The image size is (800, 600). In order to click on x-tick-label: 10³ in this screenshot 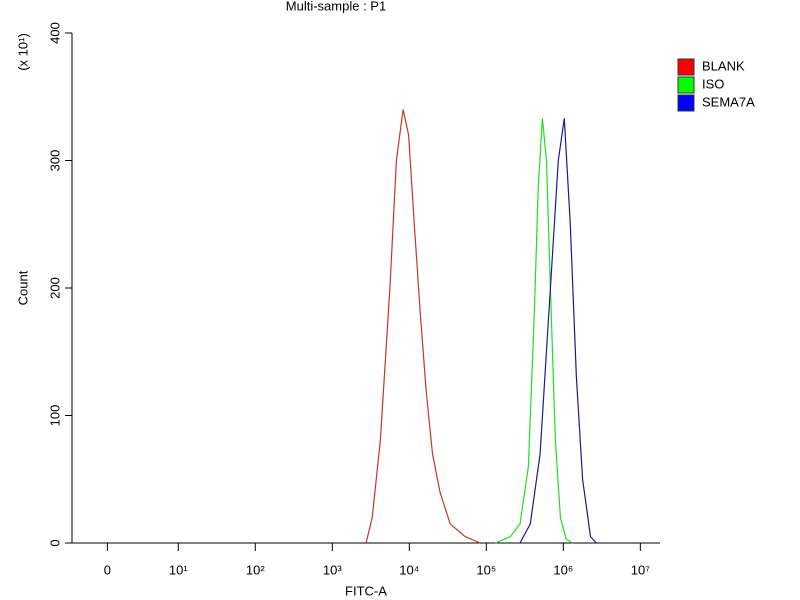, I will do `click(332, 569)`.